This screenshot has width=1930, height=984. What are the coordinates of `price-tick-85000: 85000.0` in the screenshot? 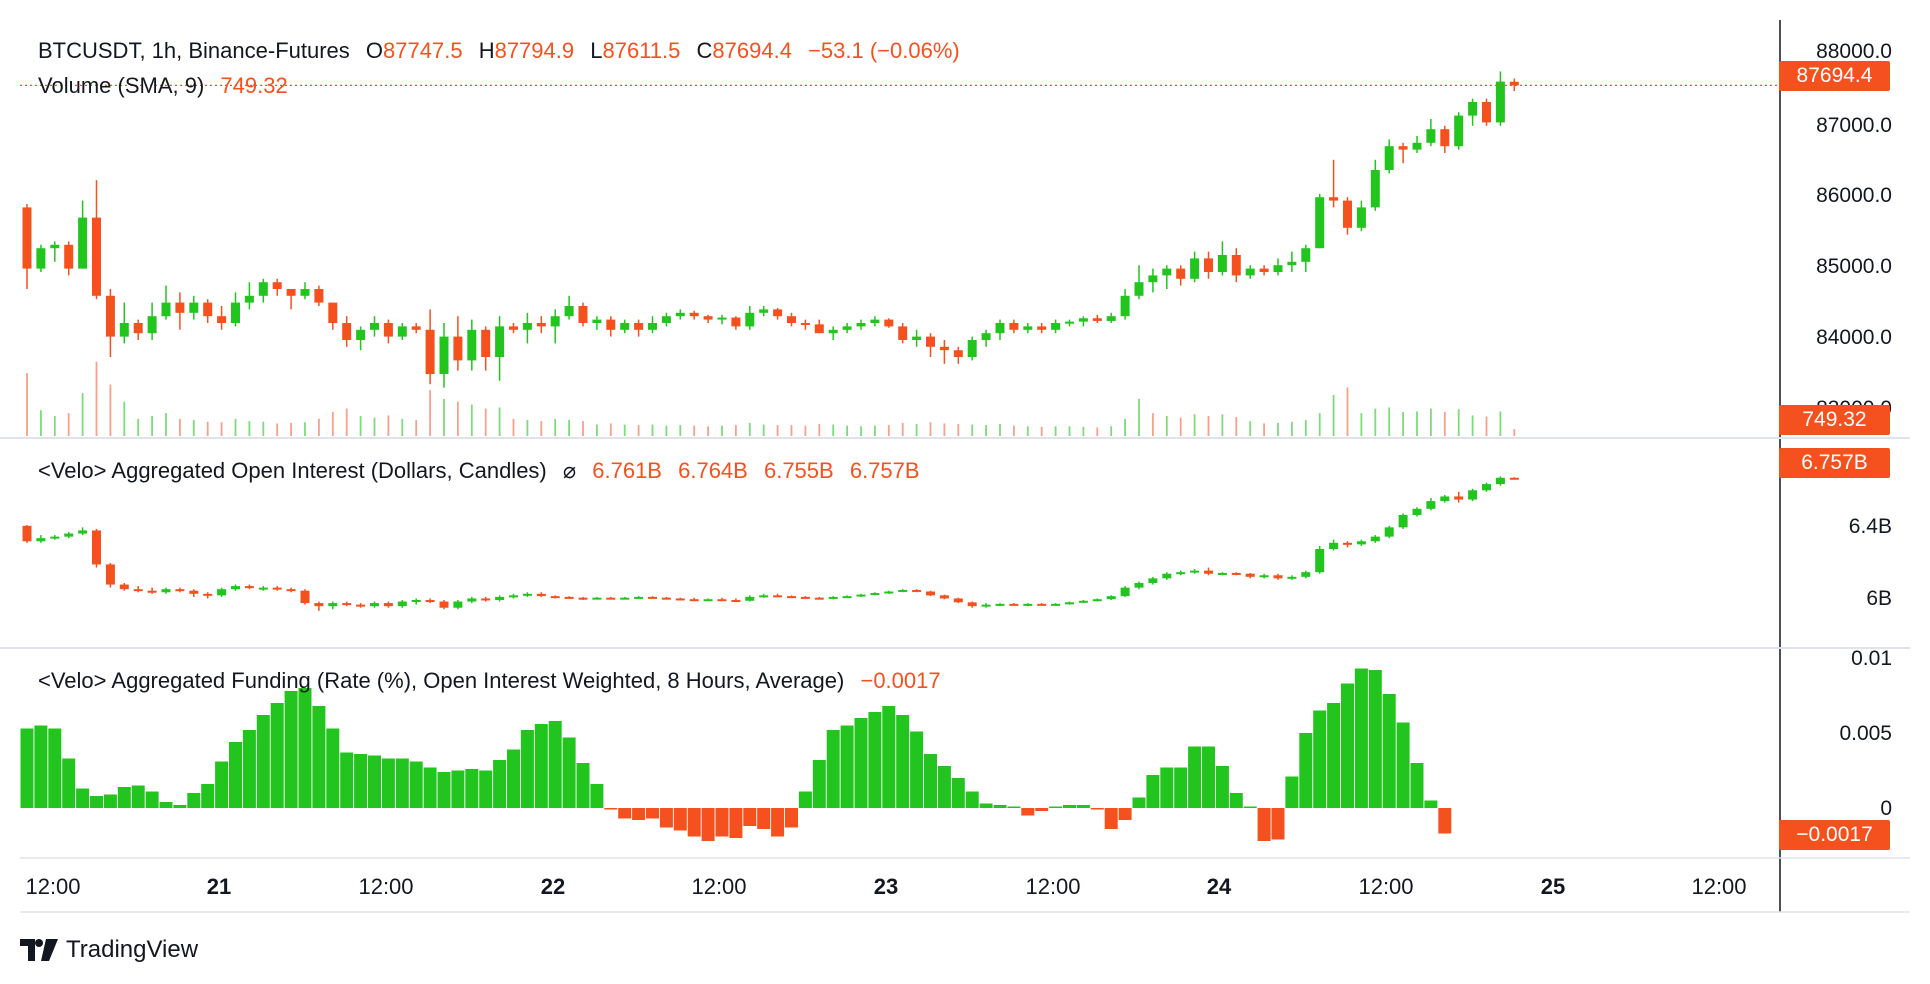 It's located at (1854, 266).